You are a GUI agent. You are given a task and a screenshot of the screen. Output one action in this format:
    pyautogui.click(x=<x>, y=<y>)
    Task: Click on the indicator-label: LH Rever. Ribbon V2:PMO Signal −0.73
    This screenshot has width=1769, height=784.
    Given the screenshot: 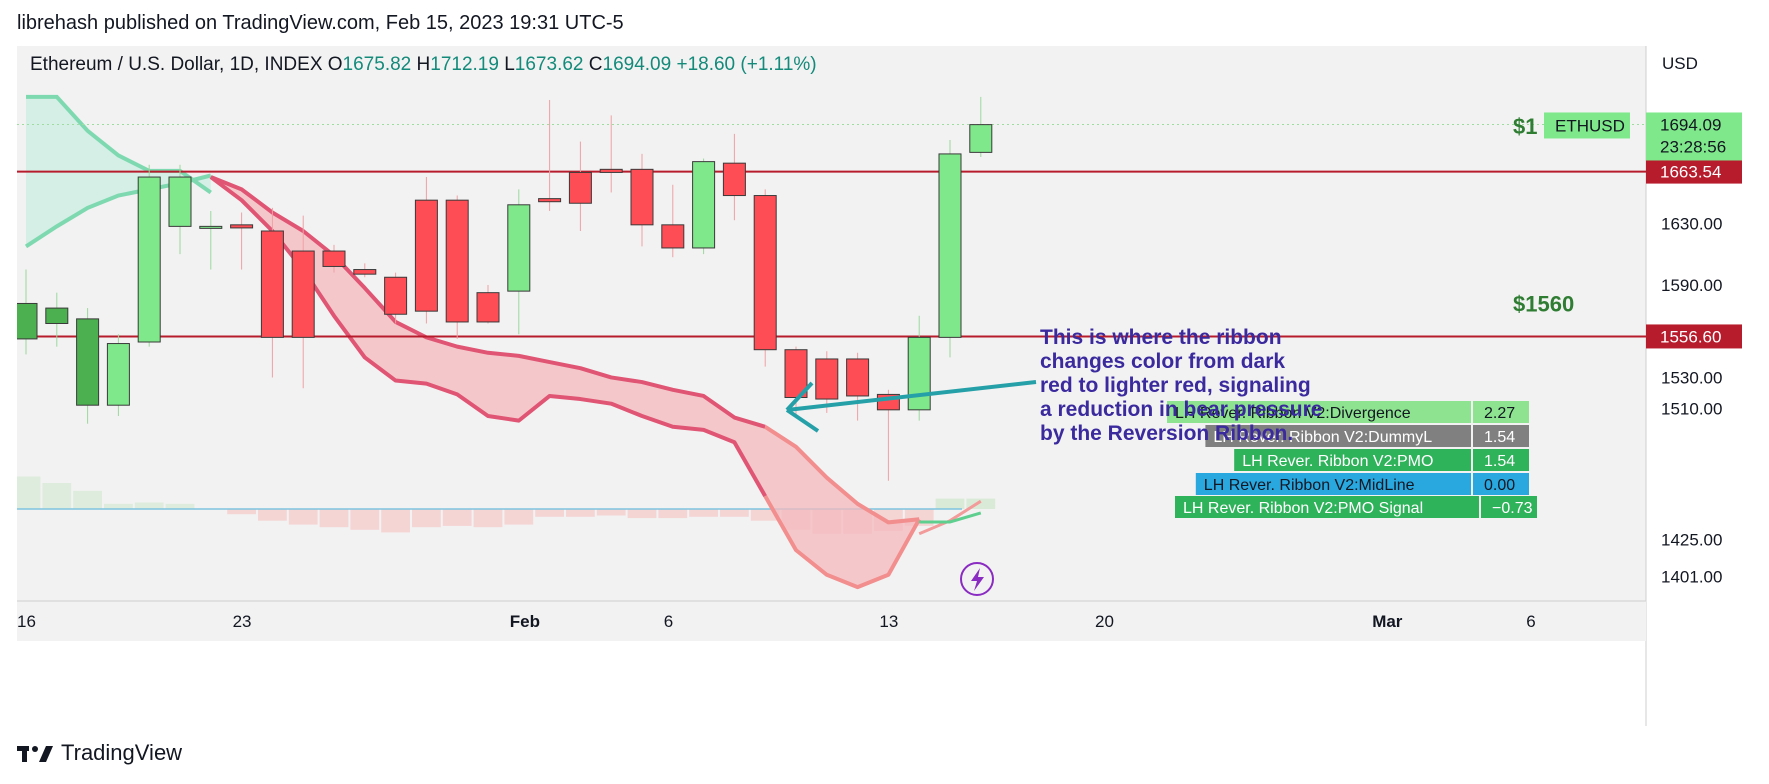 What is the action you would take?
    pyautogui.click(x=1356, y=507)
    